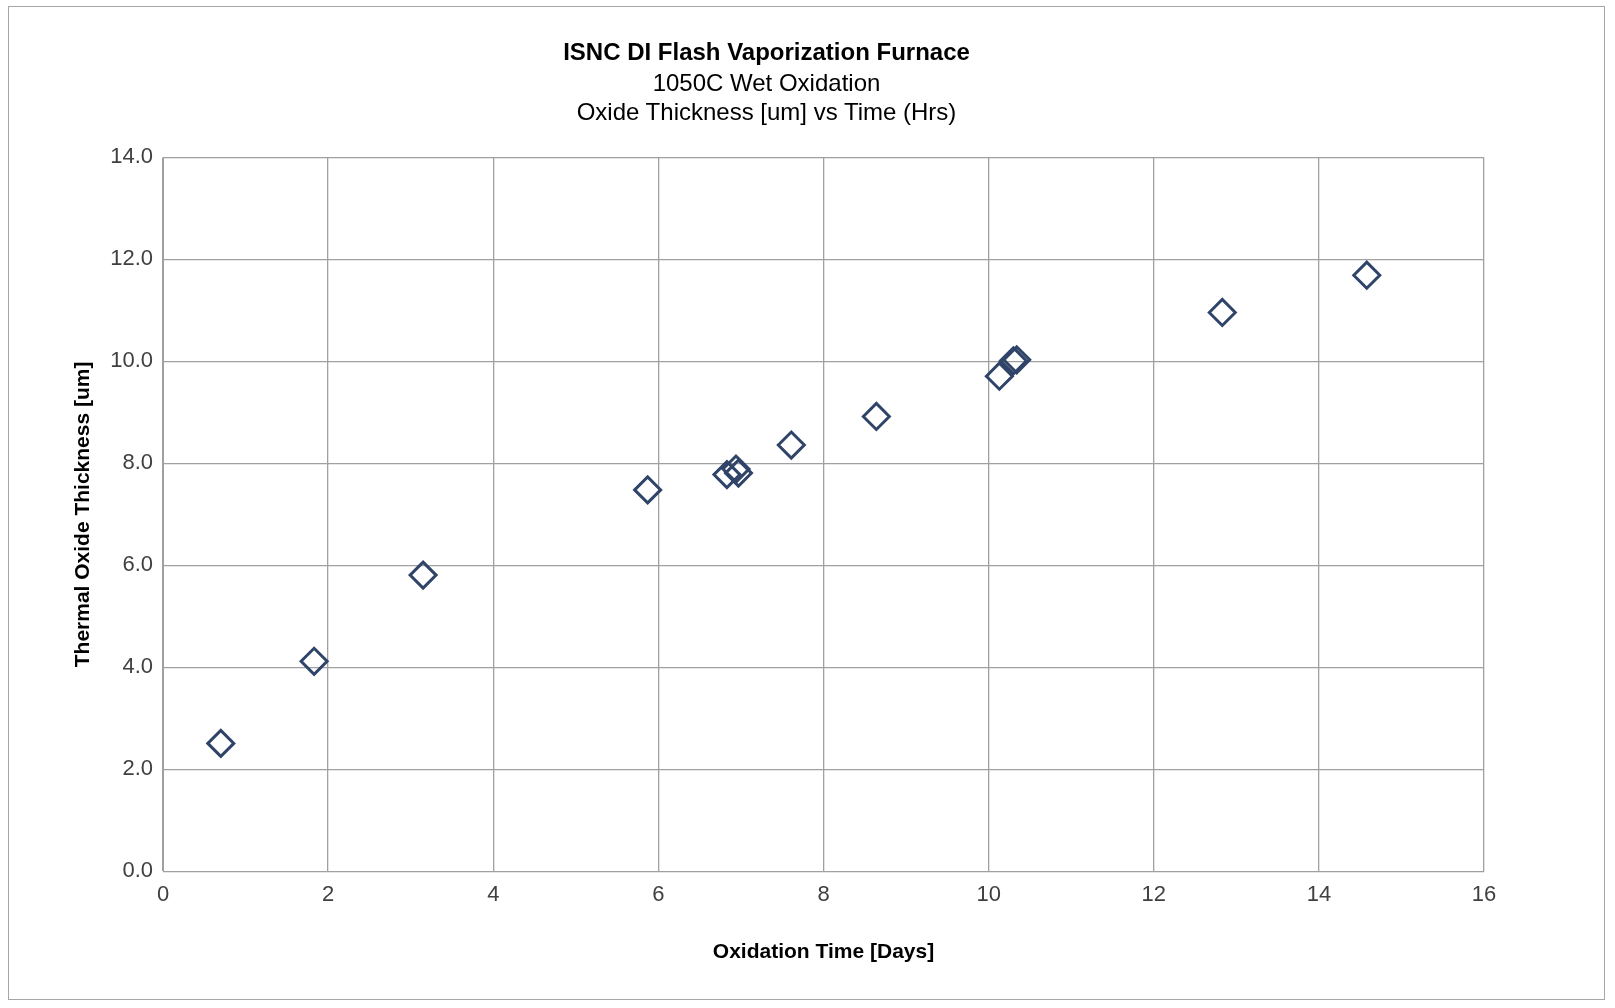 The width and height of the screenshot is (1615, 1008). I want to click on x-tick-label: 12, so click(1153, 893).